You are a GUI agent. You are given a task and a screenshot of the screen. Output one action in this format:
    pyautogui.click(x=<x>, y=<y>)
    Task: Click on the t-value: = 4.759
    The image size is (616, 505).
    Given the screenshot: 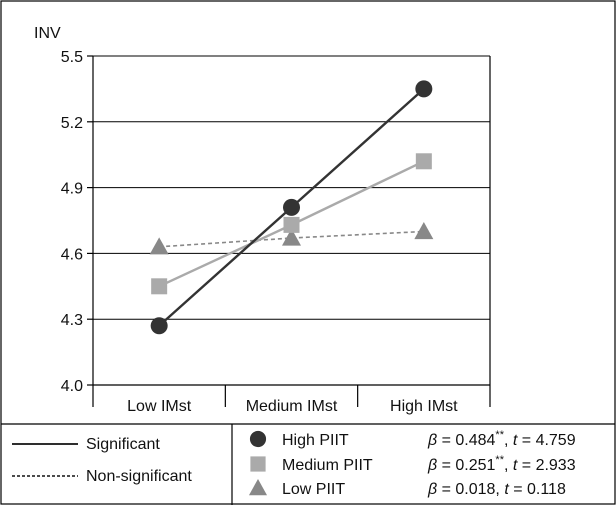 What is the action you would take?
    pyautogui.click(x=546, y=440)
    